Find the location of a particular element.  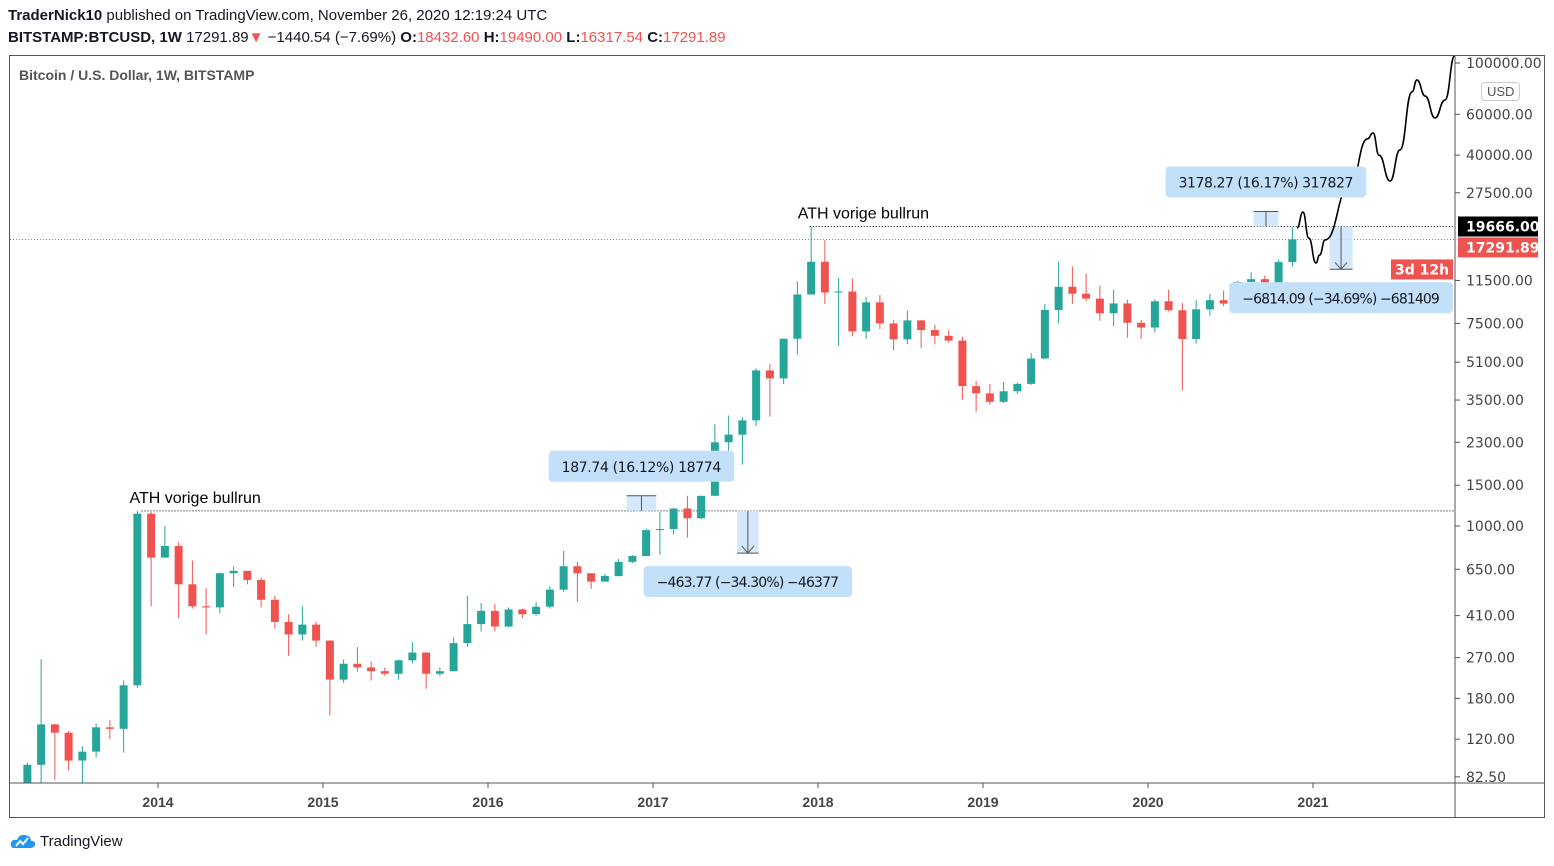

currency-button: USD is located at coordinates (1501, 91).